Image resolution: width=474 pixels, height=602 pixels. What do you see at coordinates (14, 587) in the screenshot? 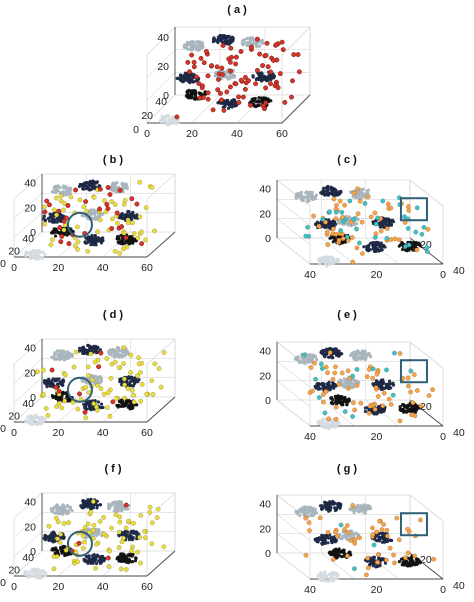
I see `x-tick-label: 0` at bounding box center [14, 587].